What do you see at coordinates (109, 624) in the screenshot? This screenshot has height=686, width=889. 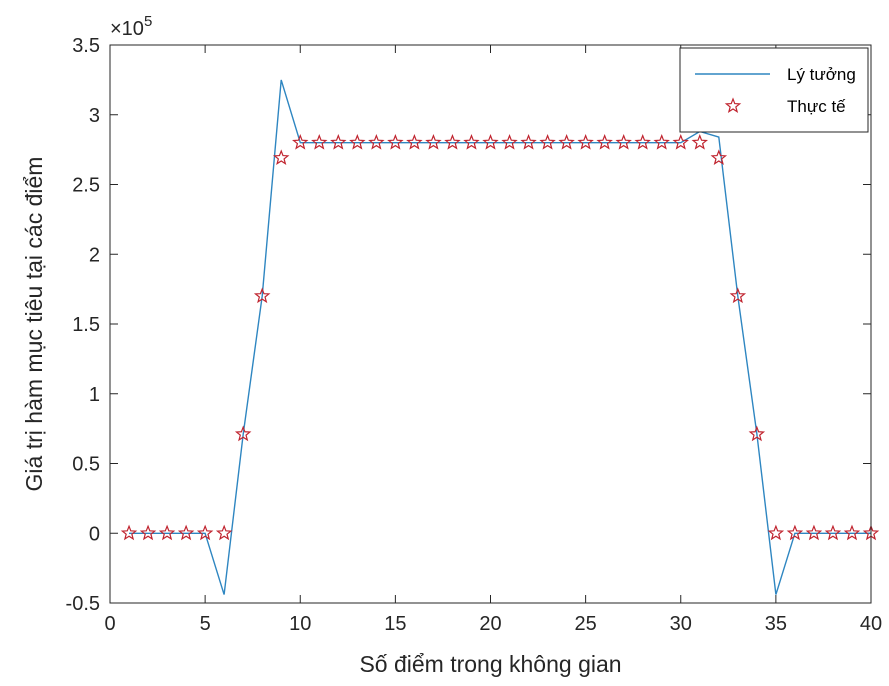 I see `x-tick-label: 0` at bounding box center [109, 624].